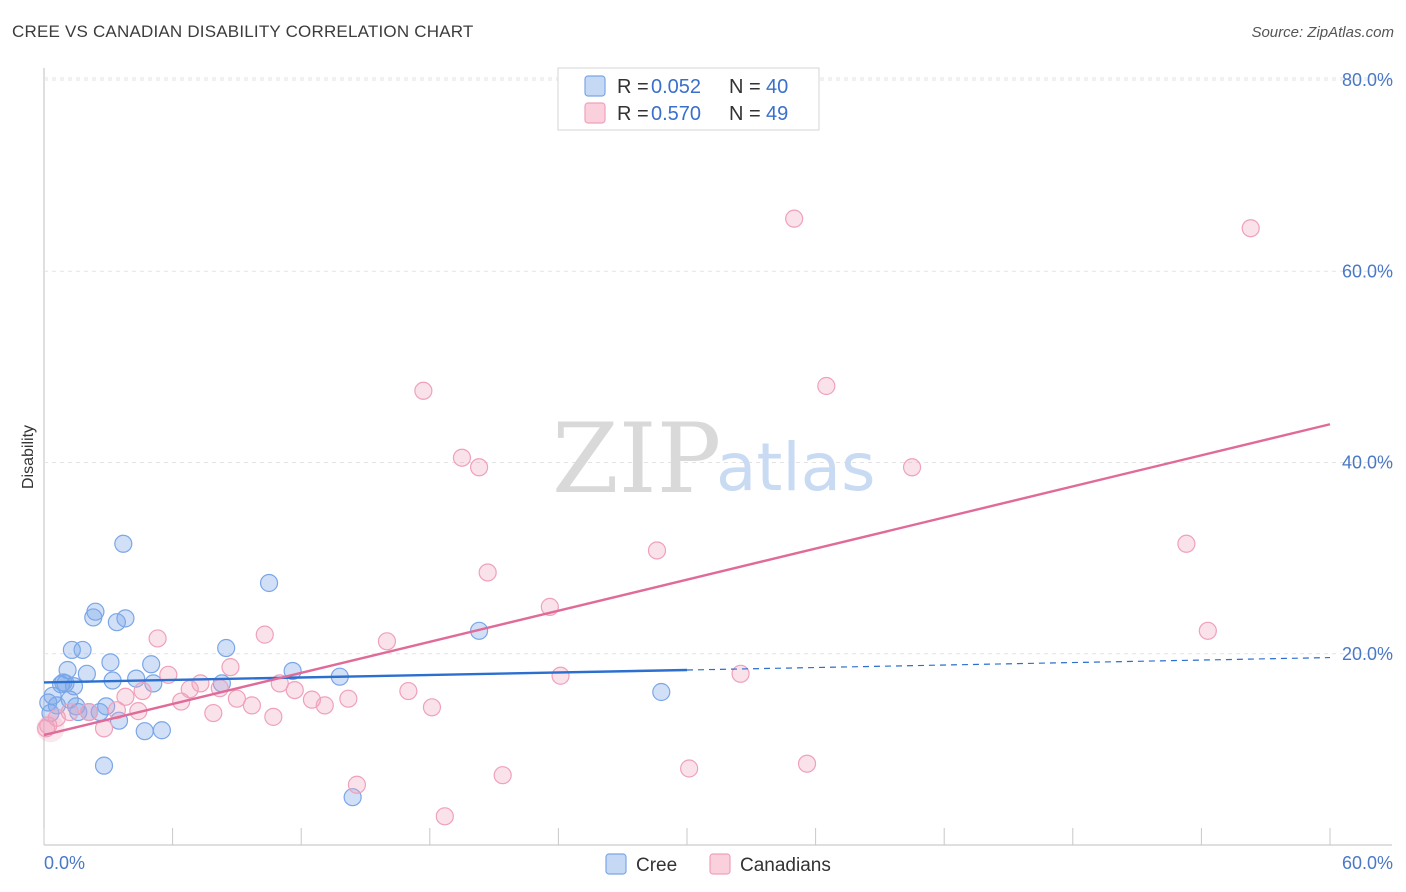 The height and width of the screenshot is (892, 1406). Describe the element at coordinates (595, 113) in the screenshot. I see `legend-swatch-canadians` at that location.